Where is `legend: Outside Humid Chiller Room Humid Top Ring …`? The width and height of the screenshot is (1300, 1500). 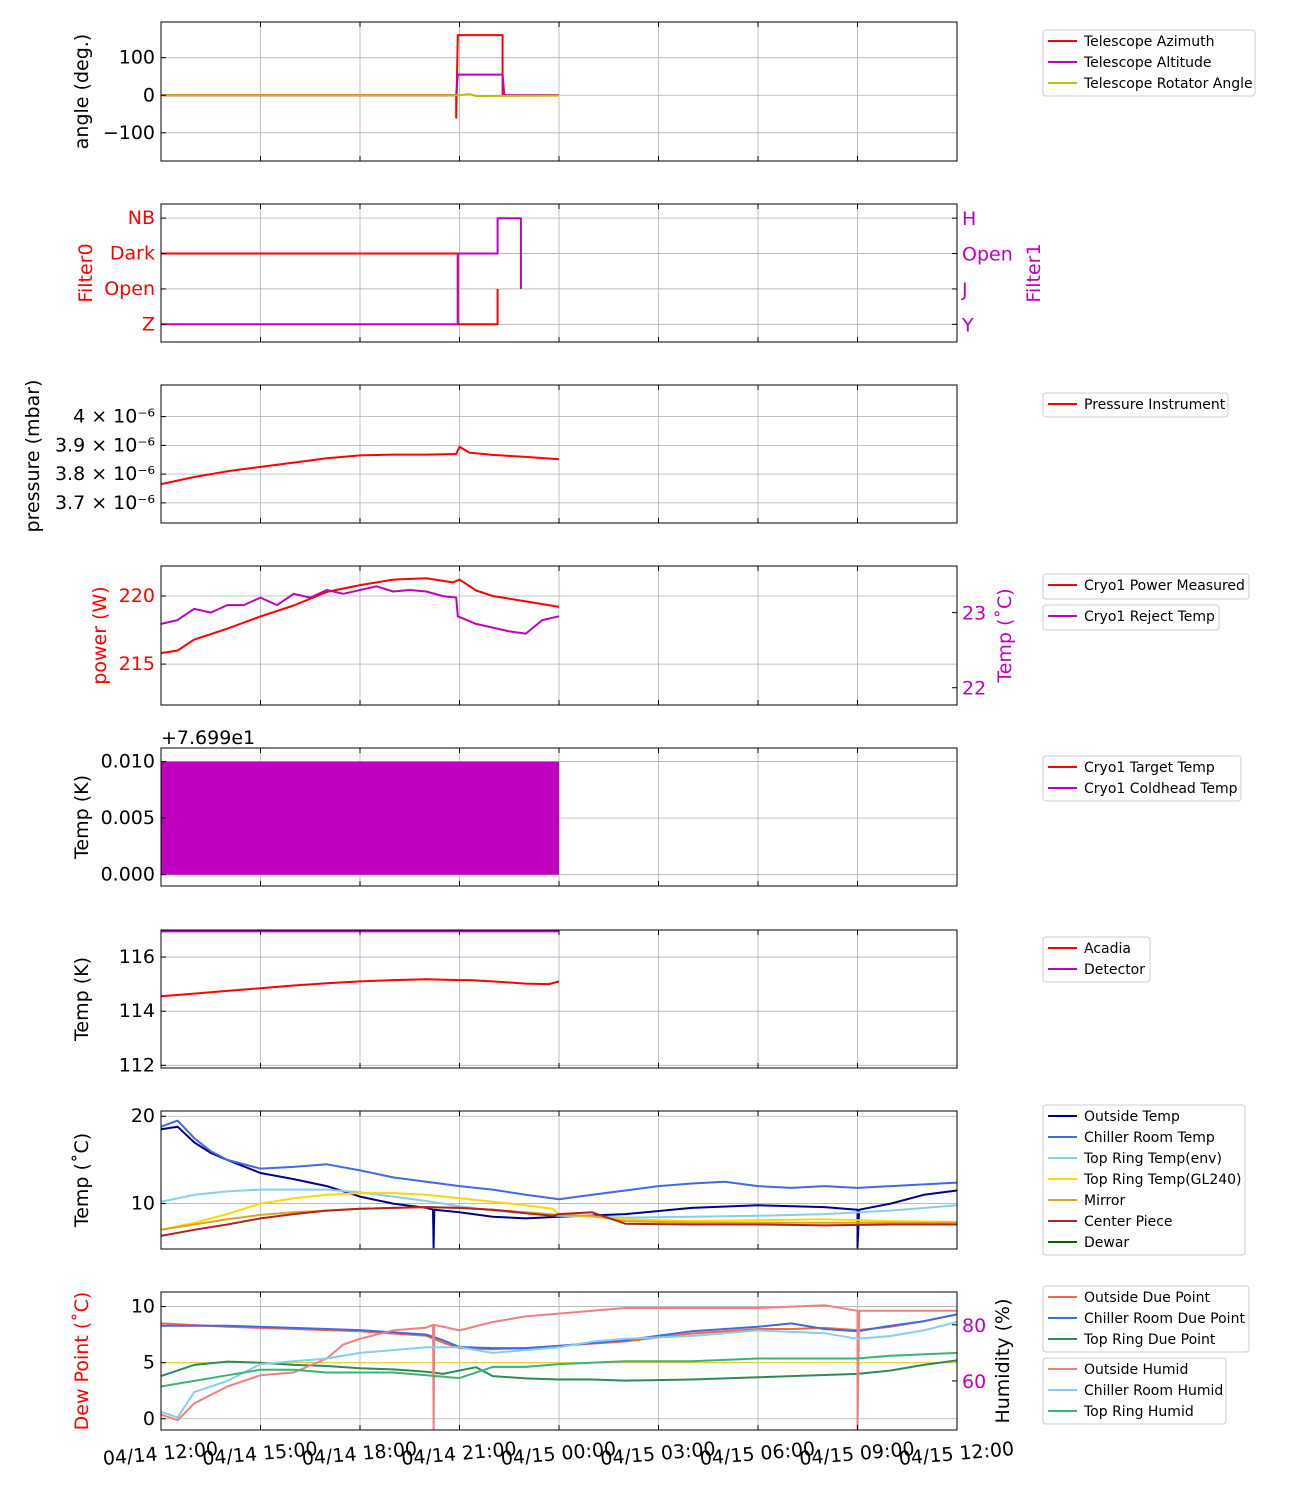
legend: Outside Humid Chiller Room Humid Top Ring … is located at coordinates (1134, 1391).